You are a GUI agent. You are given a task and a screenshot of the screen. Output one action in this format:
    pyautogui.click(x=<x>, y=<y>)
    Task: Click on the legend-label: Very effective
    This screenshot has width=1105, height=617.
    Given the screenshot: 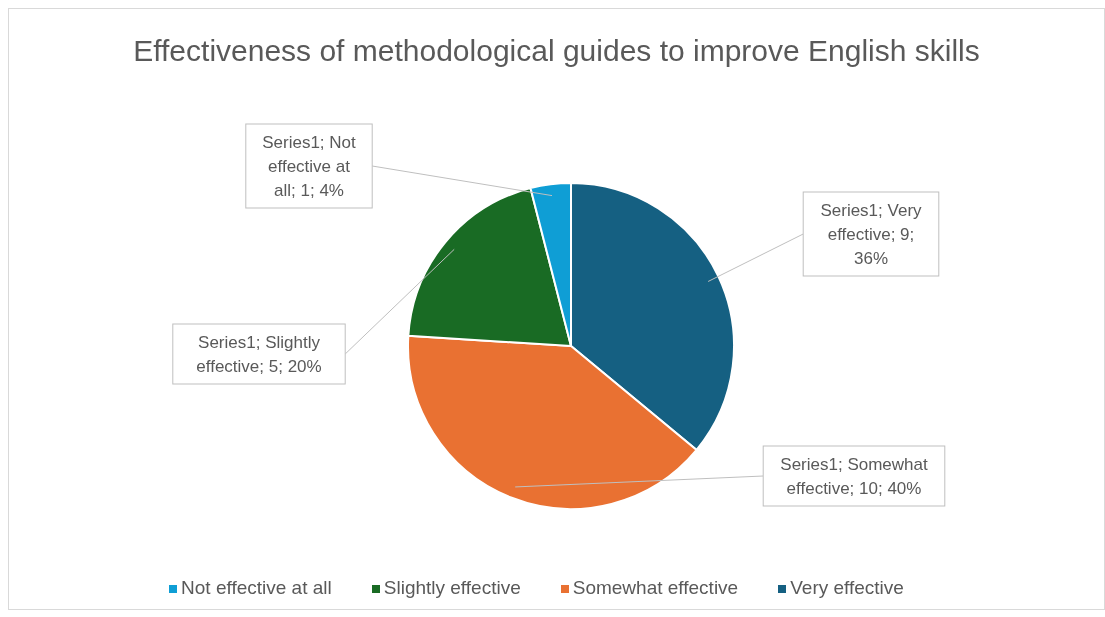 What is the action you would take?
    pyautogui.click(x=847, y=587)
    